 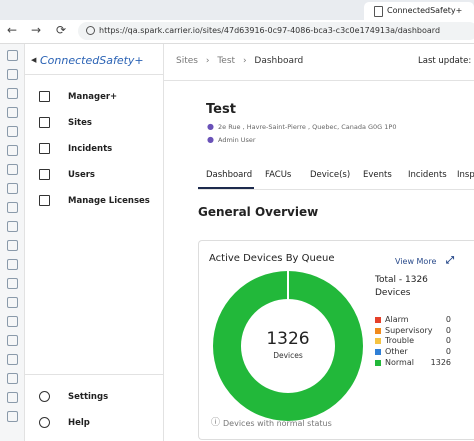 What do you see at coordinates (226, 61) in the screenshot?
I see `breadcrumb-item: Test` at bounding box center [226, 61].